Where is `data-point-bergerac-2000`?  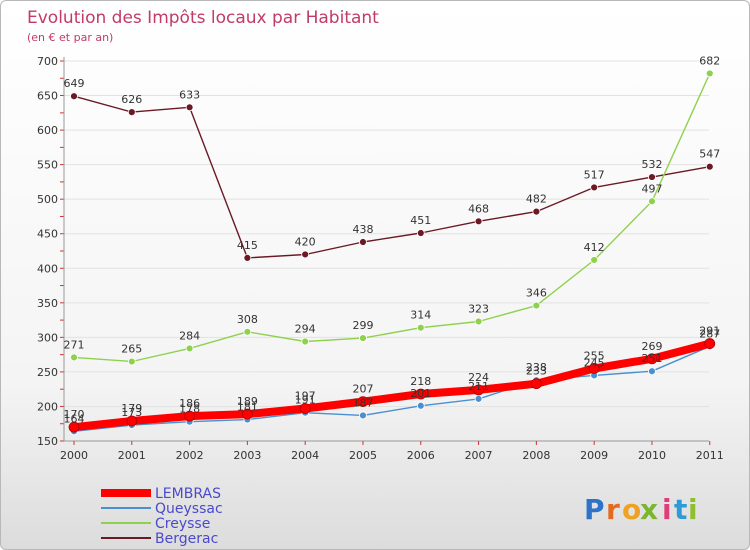
data-point-bergerac-2000 is located at coordinates (74, 96).